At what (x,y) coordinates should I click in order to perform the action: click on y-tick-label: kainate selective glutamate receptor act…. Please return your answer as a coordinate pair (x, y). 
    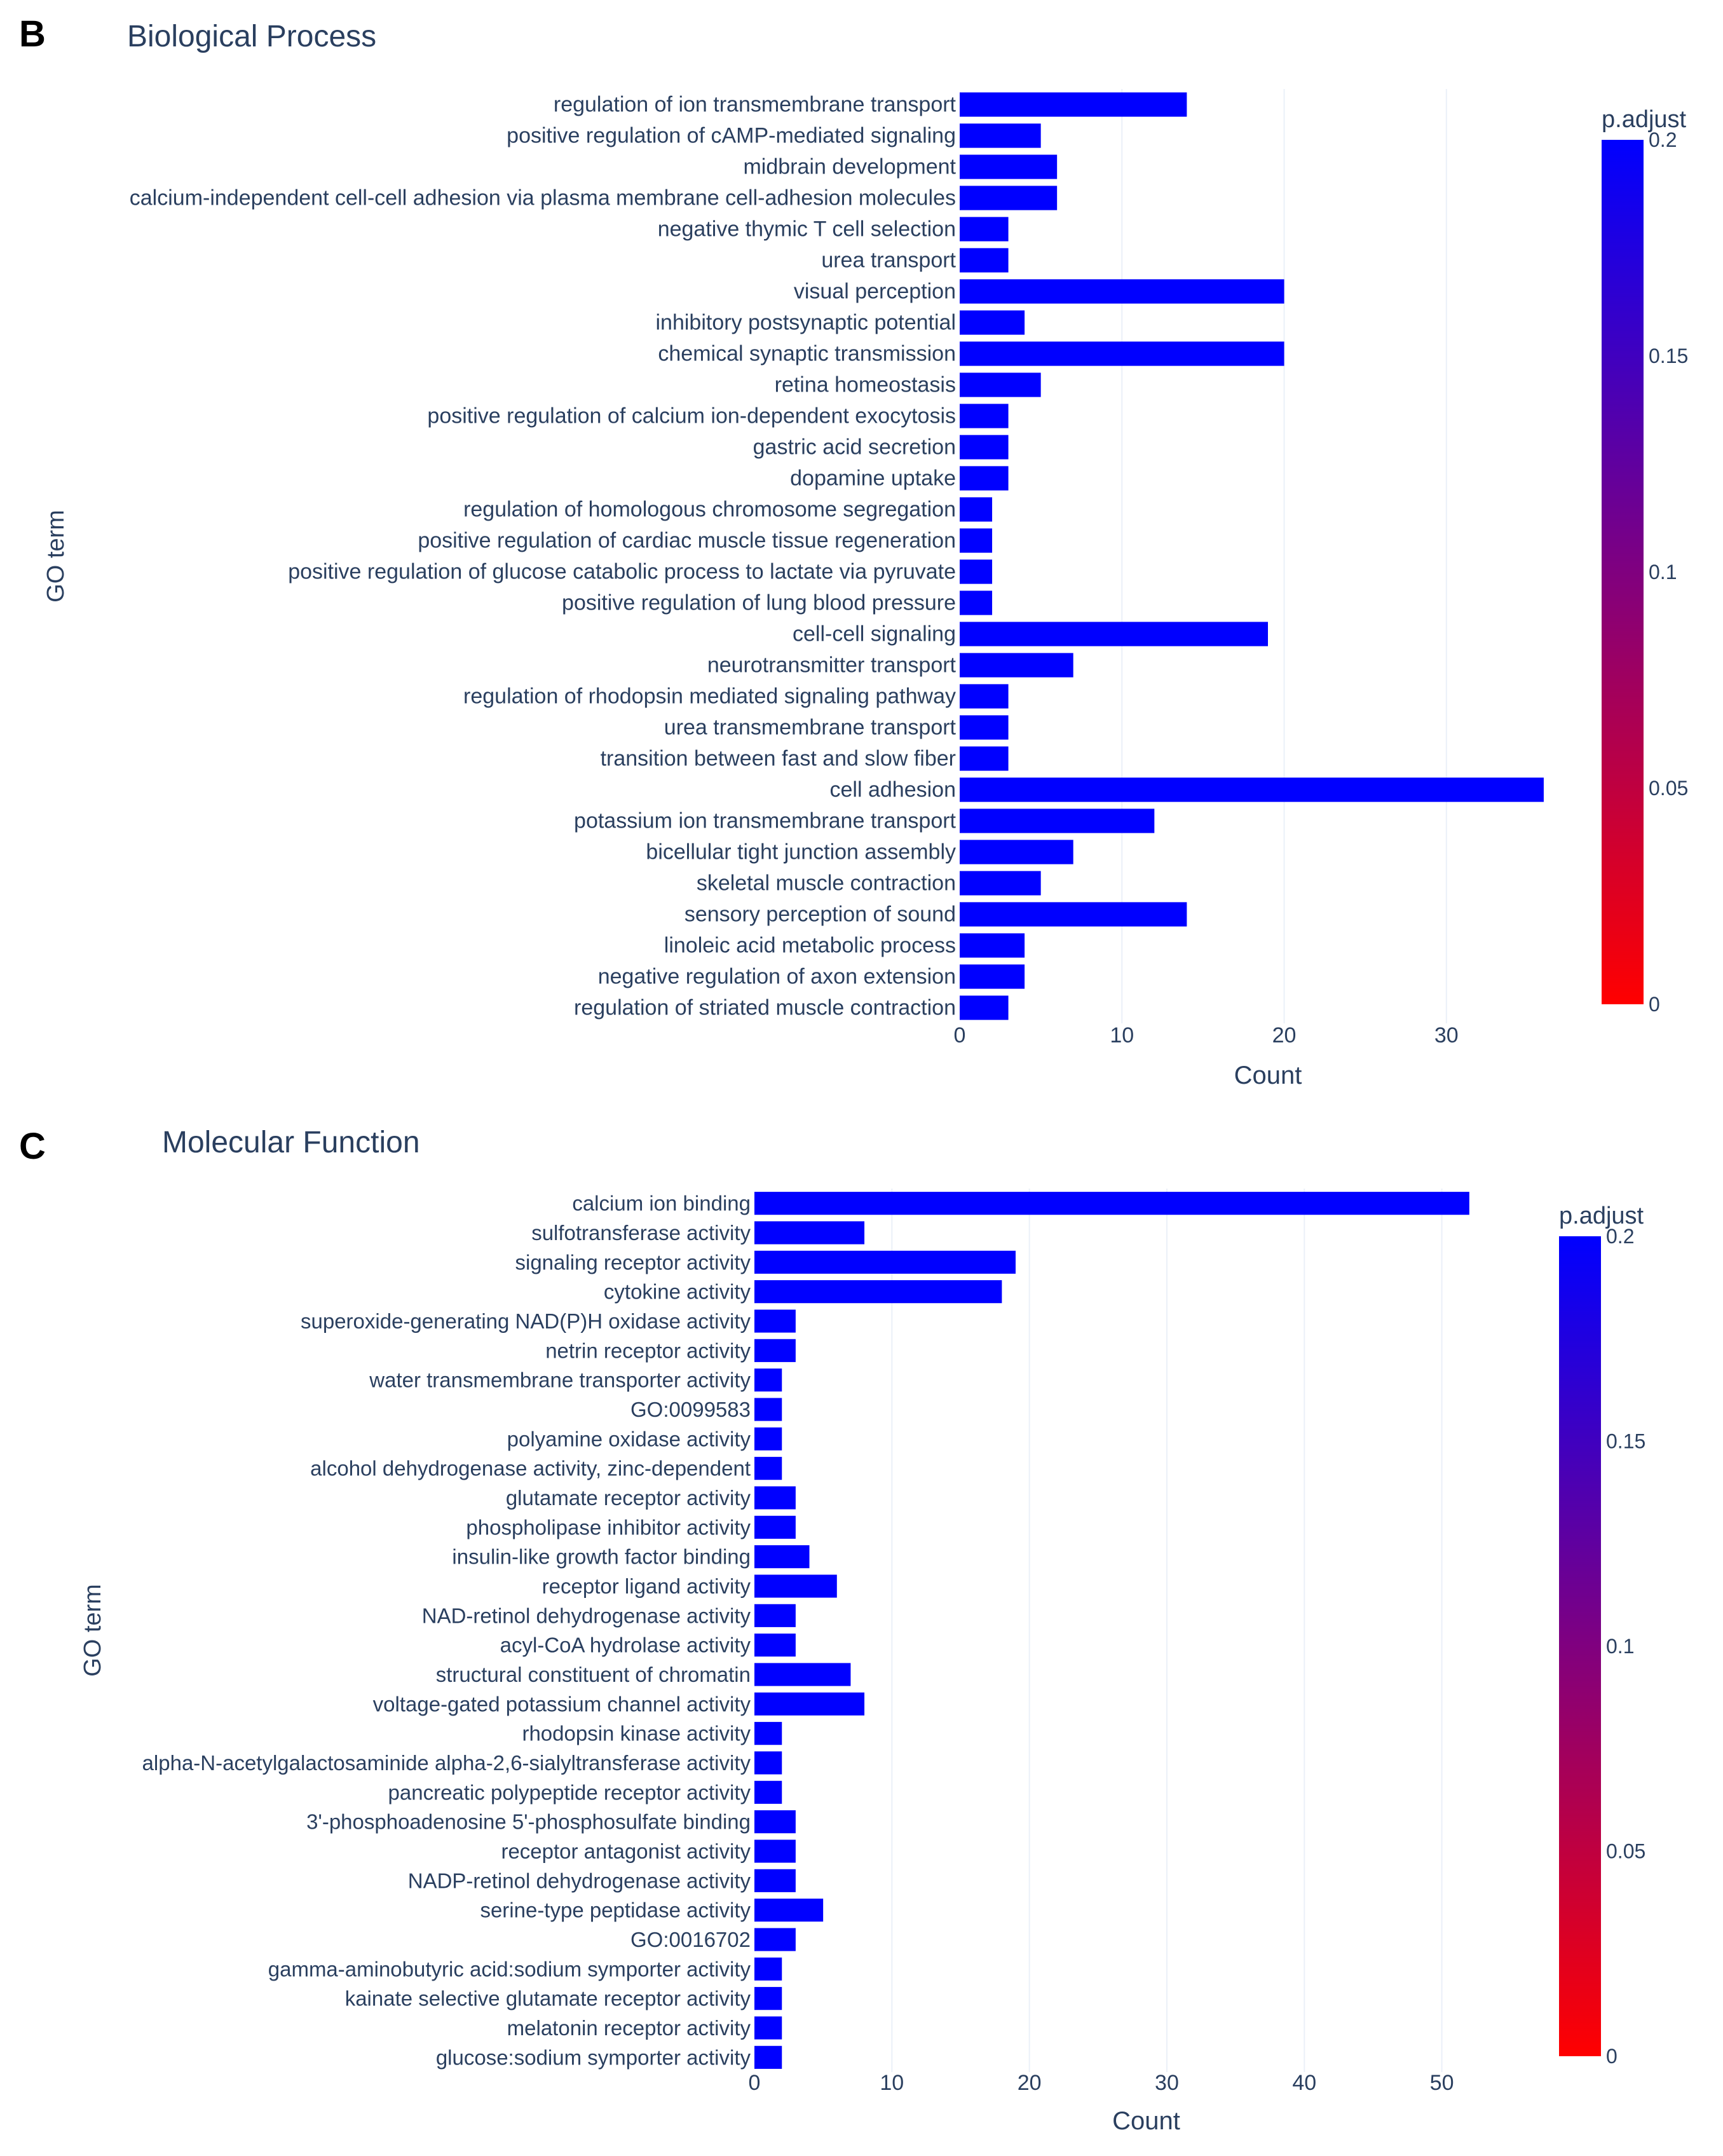
    Looking at the image, I should click on (548, 1998).